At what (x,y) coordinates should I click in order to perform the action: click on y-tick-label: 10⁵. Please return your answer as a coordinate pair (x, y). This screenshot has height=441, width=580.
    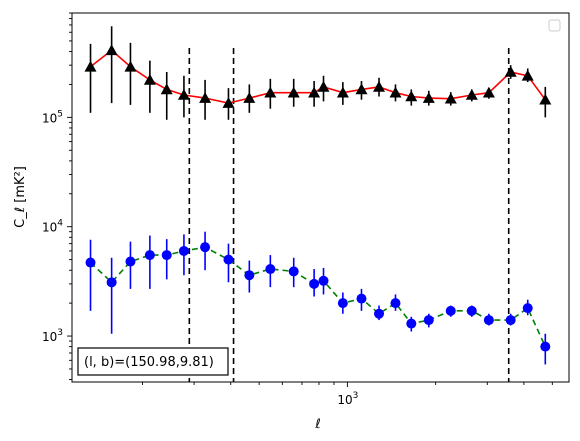
    Looking at the image, I should click on (52, 117).